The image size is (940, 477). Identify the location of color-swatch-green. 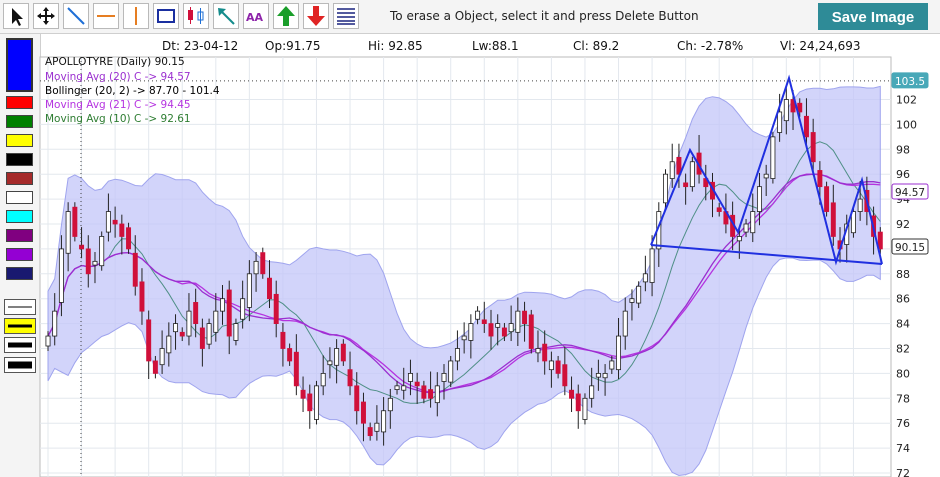
(19, 121).